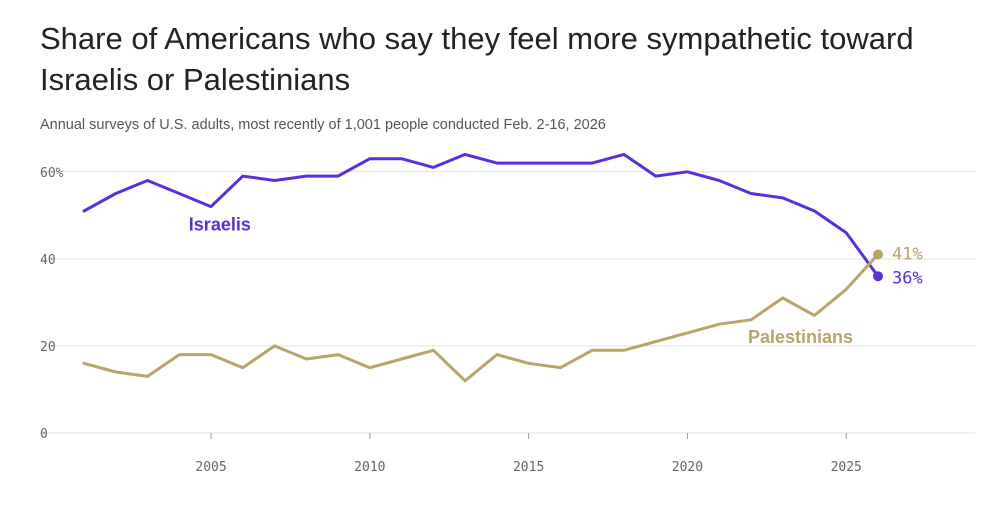  Describe the element at coordinates (369, 467) in the screenshot. I see `x-tick-label-2010: 2010` at that location.